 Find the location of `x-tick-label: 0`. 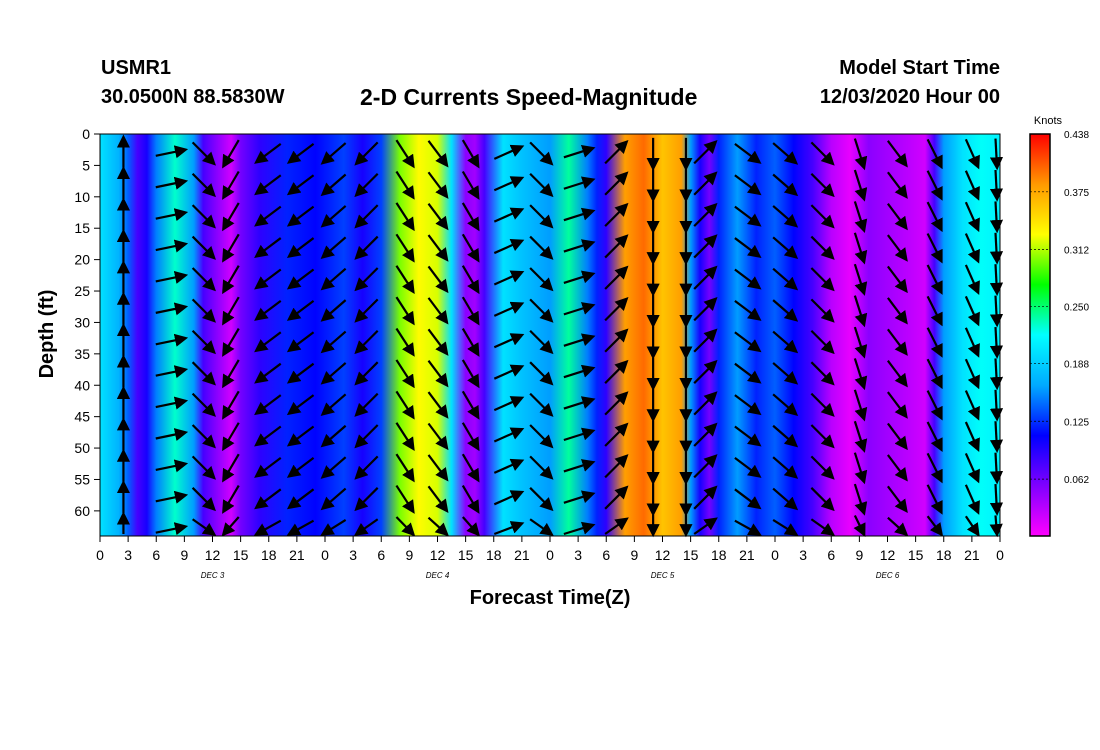

x-tick-label: 0 is located at coordinates (325, 555).